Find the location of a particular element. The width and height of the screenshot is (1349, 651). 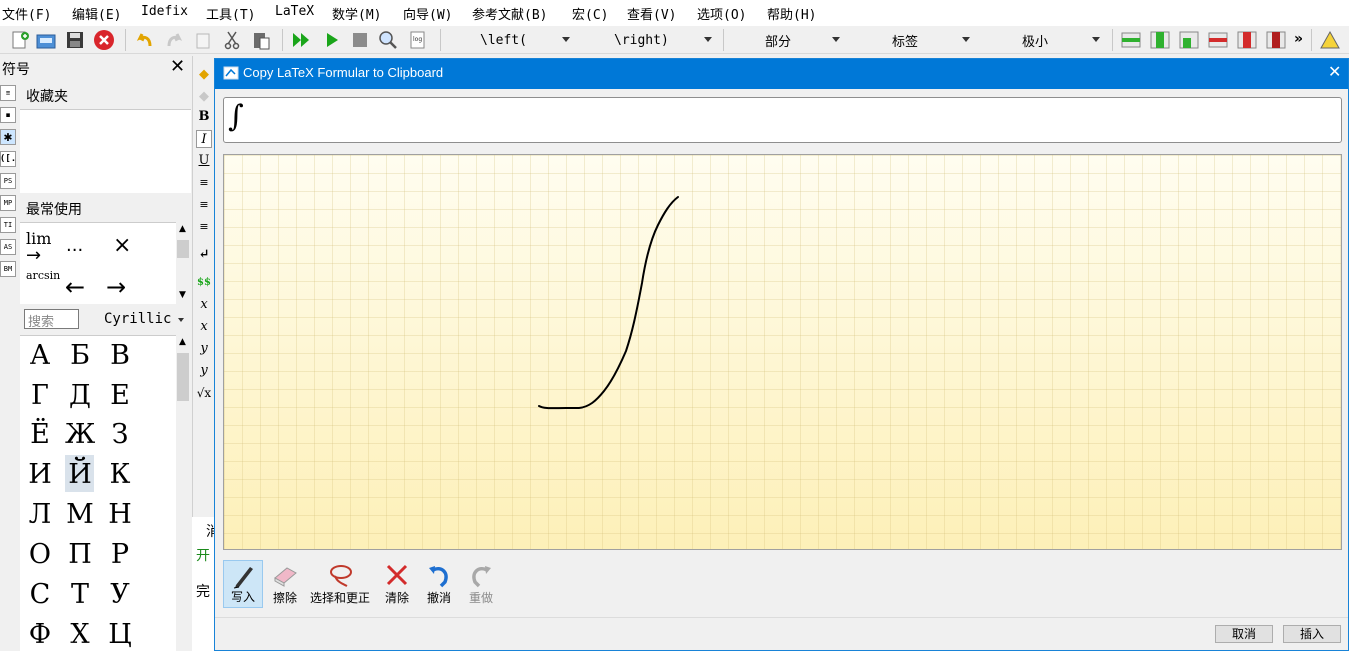

menu-file: 文件(F) is located at coordinates (27, 15).